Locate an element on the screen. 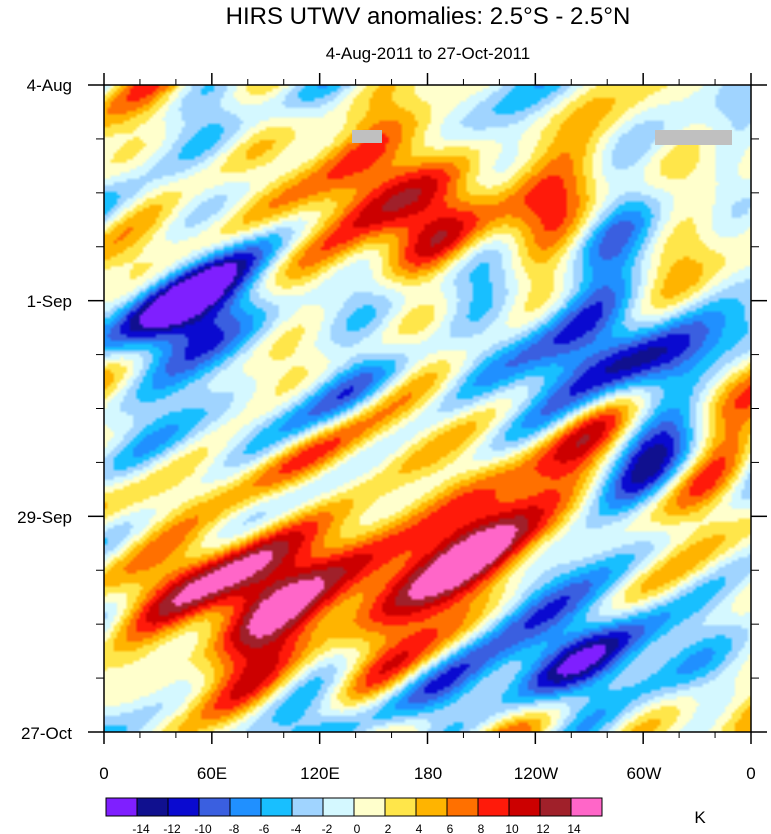 This screenshot has width=771, height=834. x-tick-label: 180 is located at coordinates (428, 773).